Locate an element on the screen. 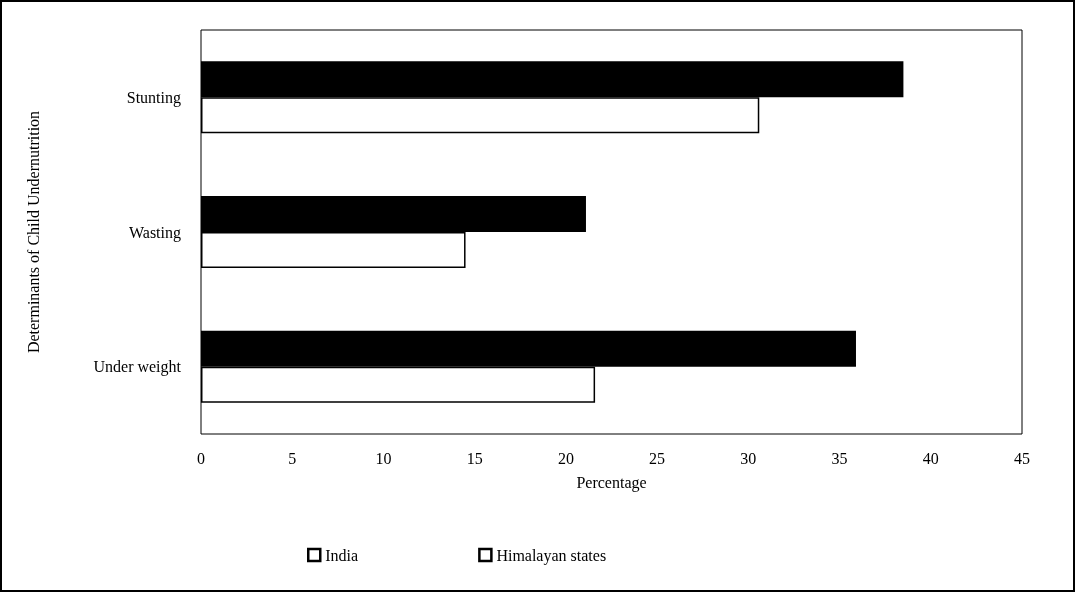 The width and height of the screenshot is (1075, 592). y-tick-label: Under weight is located at coordinates (137, 367).